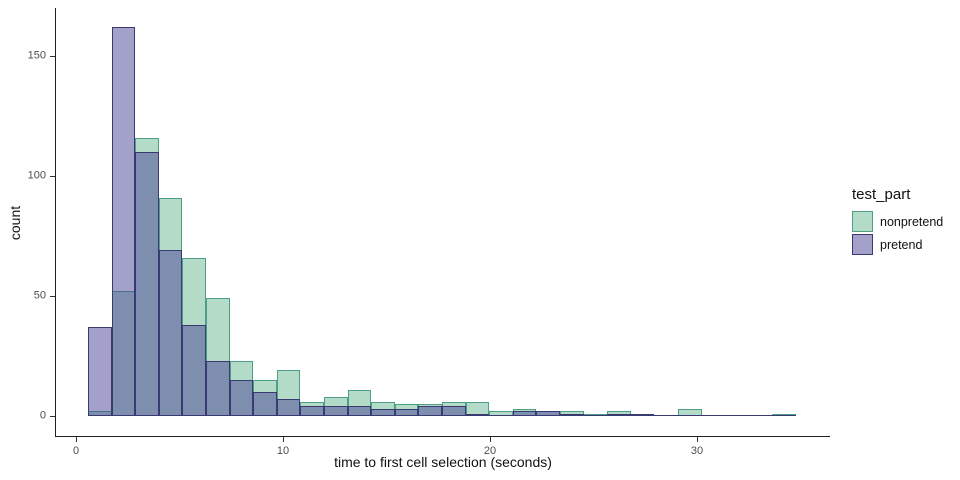 The height and width of the screenshot is (480, 960). I want to click on x-tick-label: 30, so click(697, 451).